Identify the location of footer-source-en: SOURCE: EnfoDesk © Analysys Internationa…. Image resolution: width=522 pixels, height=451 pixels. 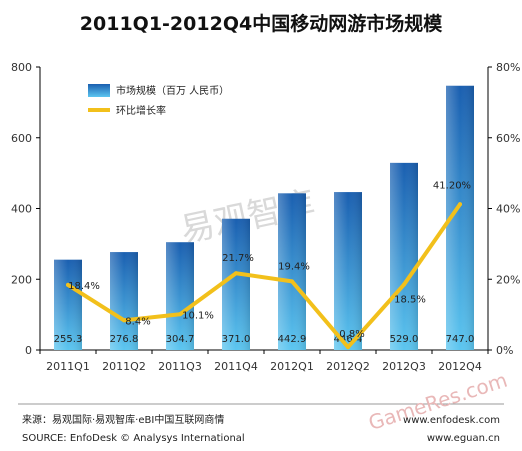
(133, 438).